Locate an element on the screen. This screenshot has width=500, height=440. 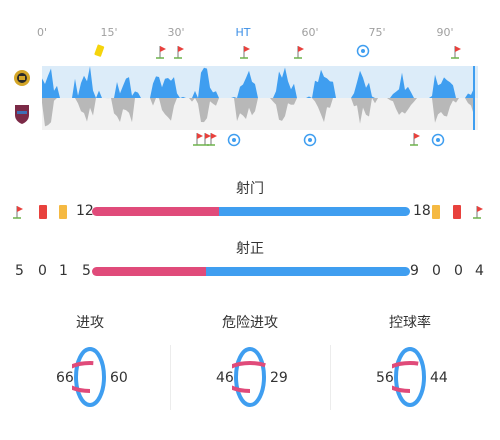
home-momentum-band is located at coordinates (260, 82).